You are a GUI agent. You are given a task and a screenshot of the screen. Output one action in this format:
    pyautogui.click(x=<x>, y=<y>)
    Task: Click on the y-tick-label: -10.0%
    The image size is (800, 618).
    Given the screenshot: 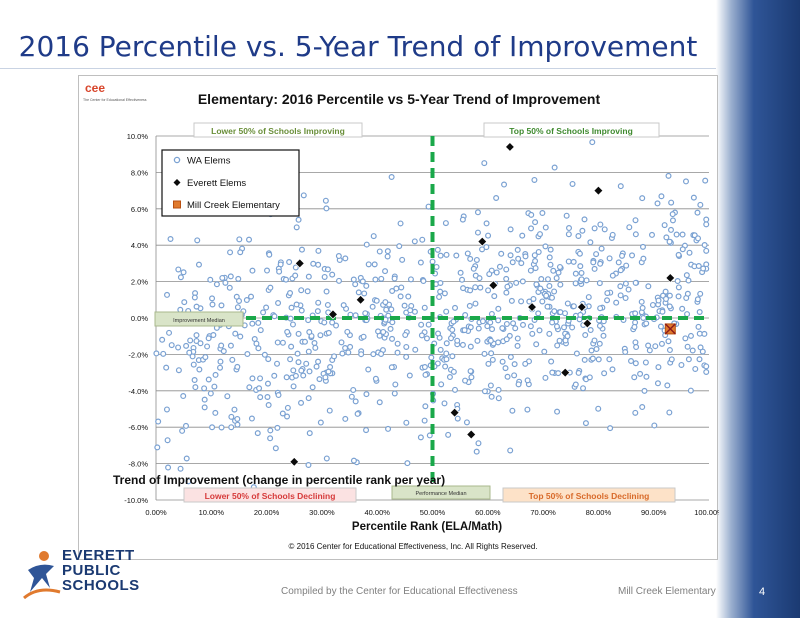 What is the action you would take?
    pyautogui.click(x=136, y=500)
    